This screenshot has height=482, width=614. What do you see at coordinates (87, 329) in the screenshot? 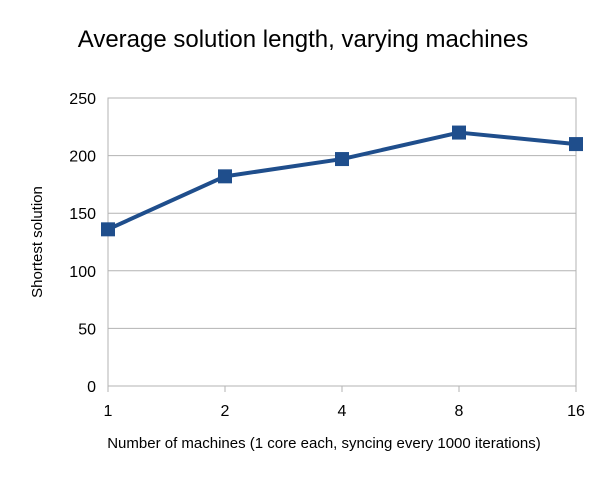
I see `y-tick-label: 50` at bounding box center [87, 329].